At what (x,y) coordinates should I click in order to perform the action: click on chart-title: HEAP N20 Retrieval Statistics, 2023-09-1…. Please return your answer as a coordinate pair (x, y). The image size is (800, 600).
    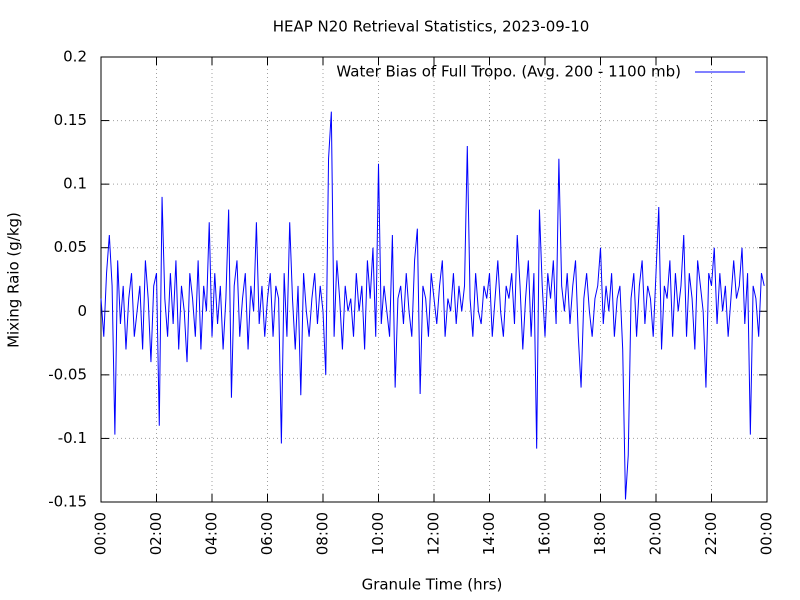
    Looking at the image, I should click on (431, 27).